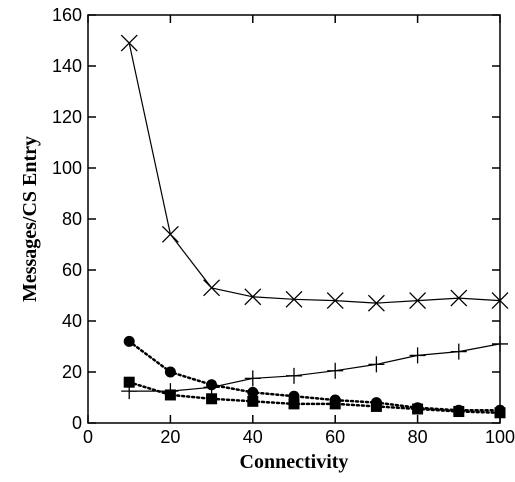 The width and height of the screenshot is (515, 482). I want to click on y-tick-label: 40, so click(72, 321).